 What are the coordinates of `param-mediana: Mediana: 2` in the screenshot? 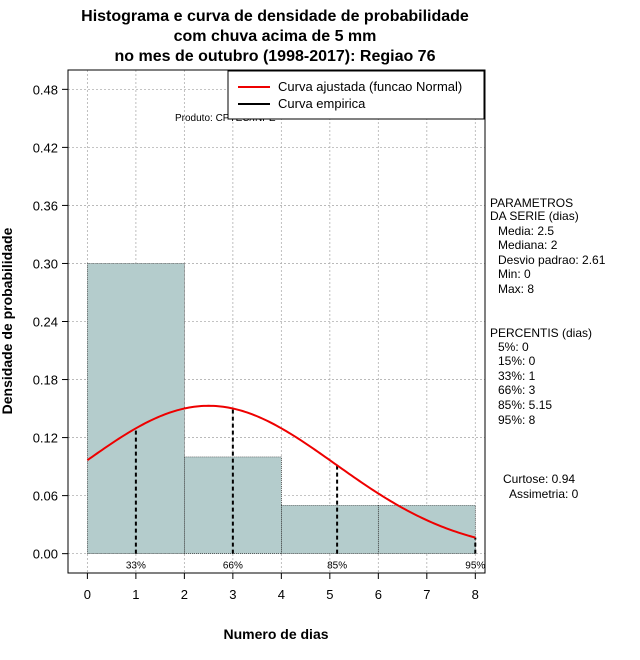 It's located at (528, 245).